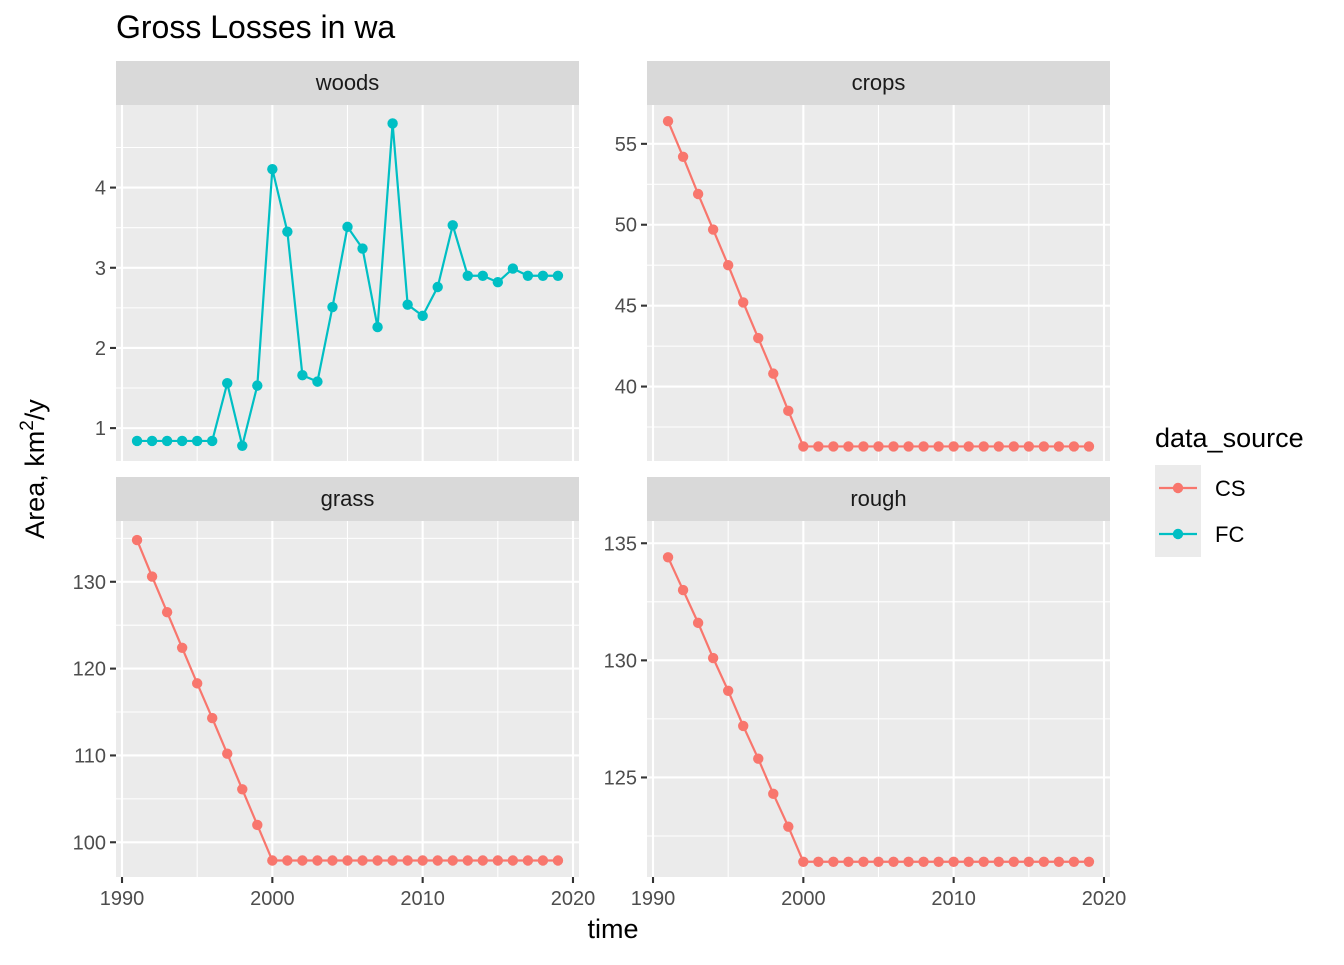 The image size is (1344, 965). What do you see at coordinates (620, 544) in the screenshot?
I see `y-tick-label: 135` at bounding box center [620, 544].